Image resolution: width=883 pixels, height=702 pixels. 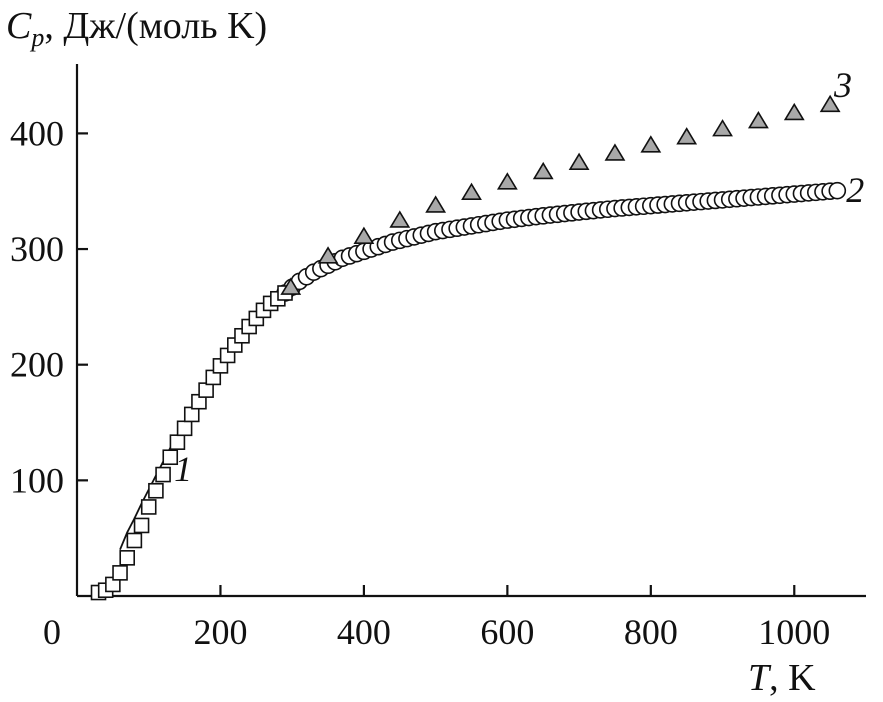 I want to click on fit-curve-group, so click(x=242, y=399).